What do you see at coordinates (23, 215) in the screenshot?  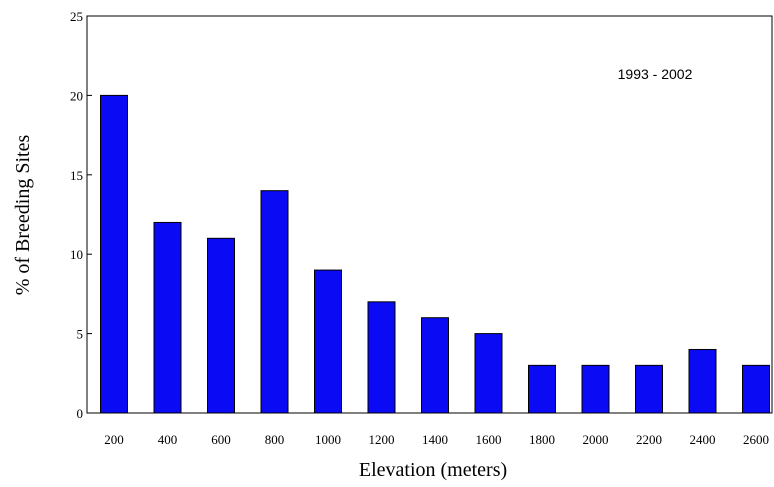 I see `y-axis-title: % of Breeding Sites` at bounding box center [23, 215].